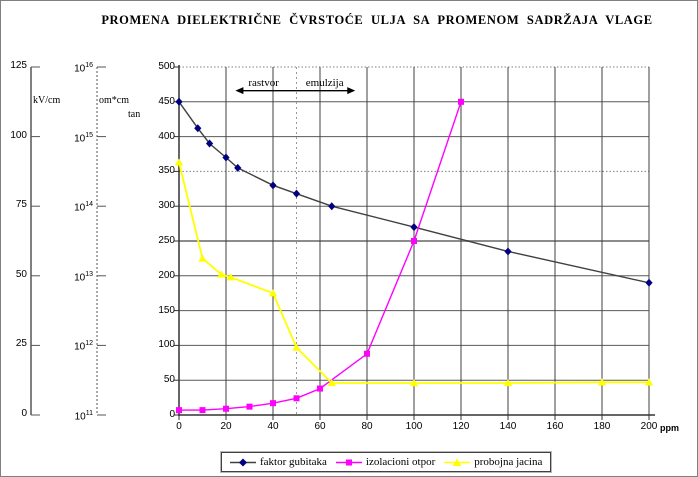 This screenshot has height=477, width=698. What do you see at coordinates (21, 274) in the screenshot?
I see `kvcm-tick-label: 50` at bounding box center [21, 274].